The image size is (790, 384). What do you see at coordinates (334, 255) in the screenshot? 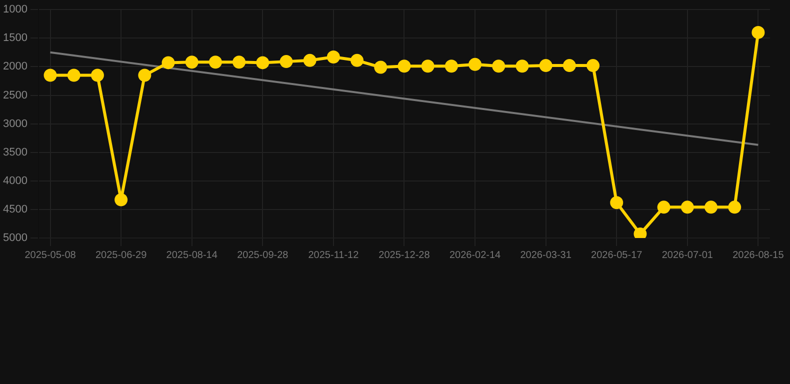
I see `x-tick-label: 2025-11-12` at bounding box center [334, 255].